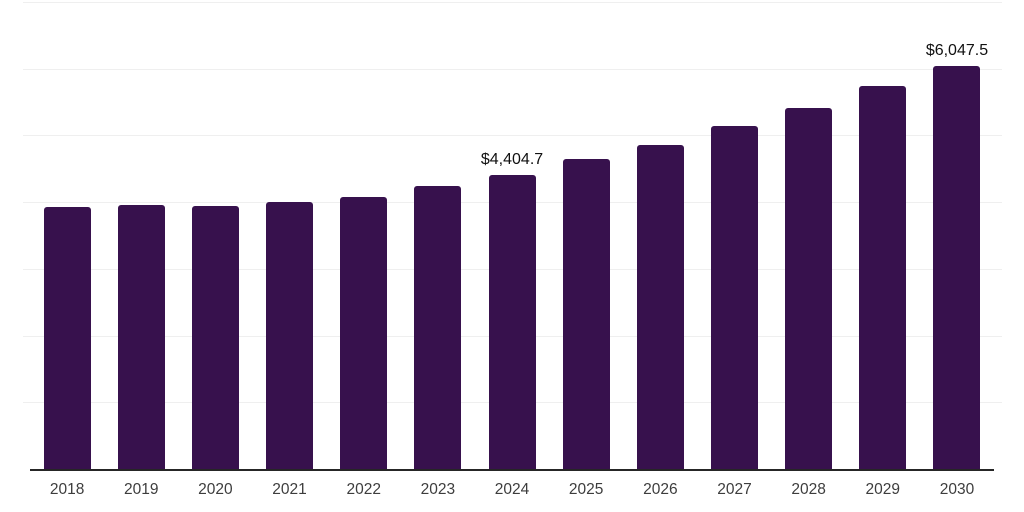  I want to click on bar-column-2019, so click(141, 235).